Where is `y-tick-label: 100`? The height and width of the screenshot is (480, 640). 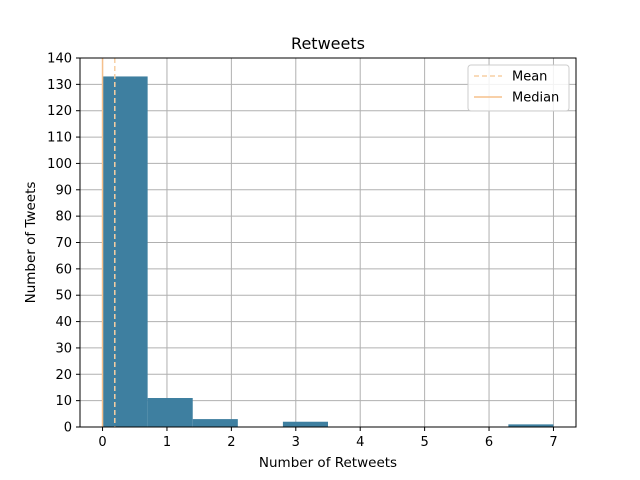
y-tick-label: 100 is located at coordinates (59, 164).